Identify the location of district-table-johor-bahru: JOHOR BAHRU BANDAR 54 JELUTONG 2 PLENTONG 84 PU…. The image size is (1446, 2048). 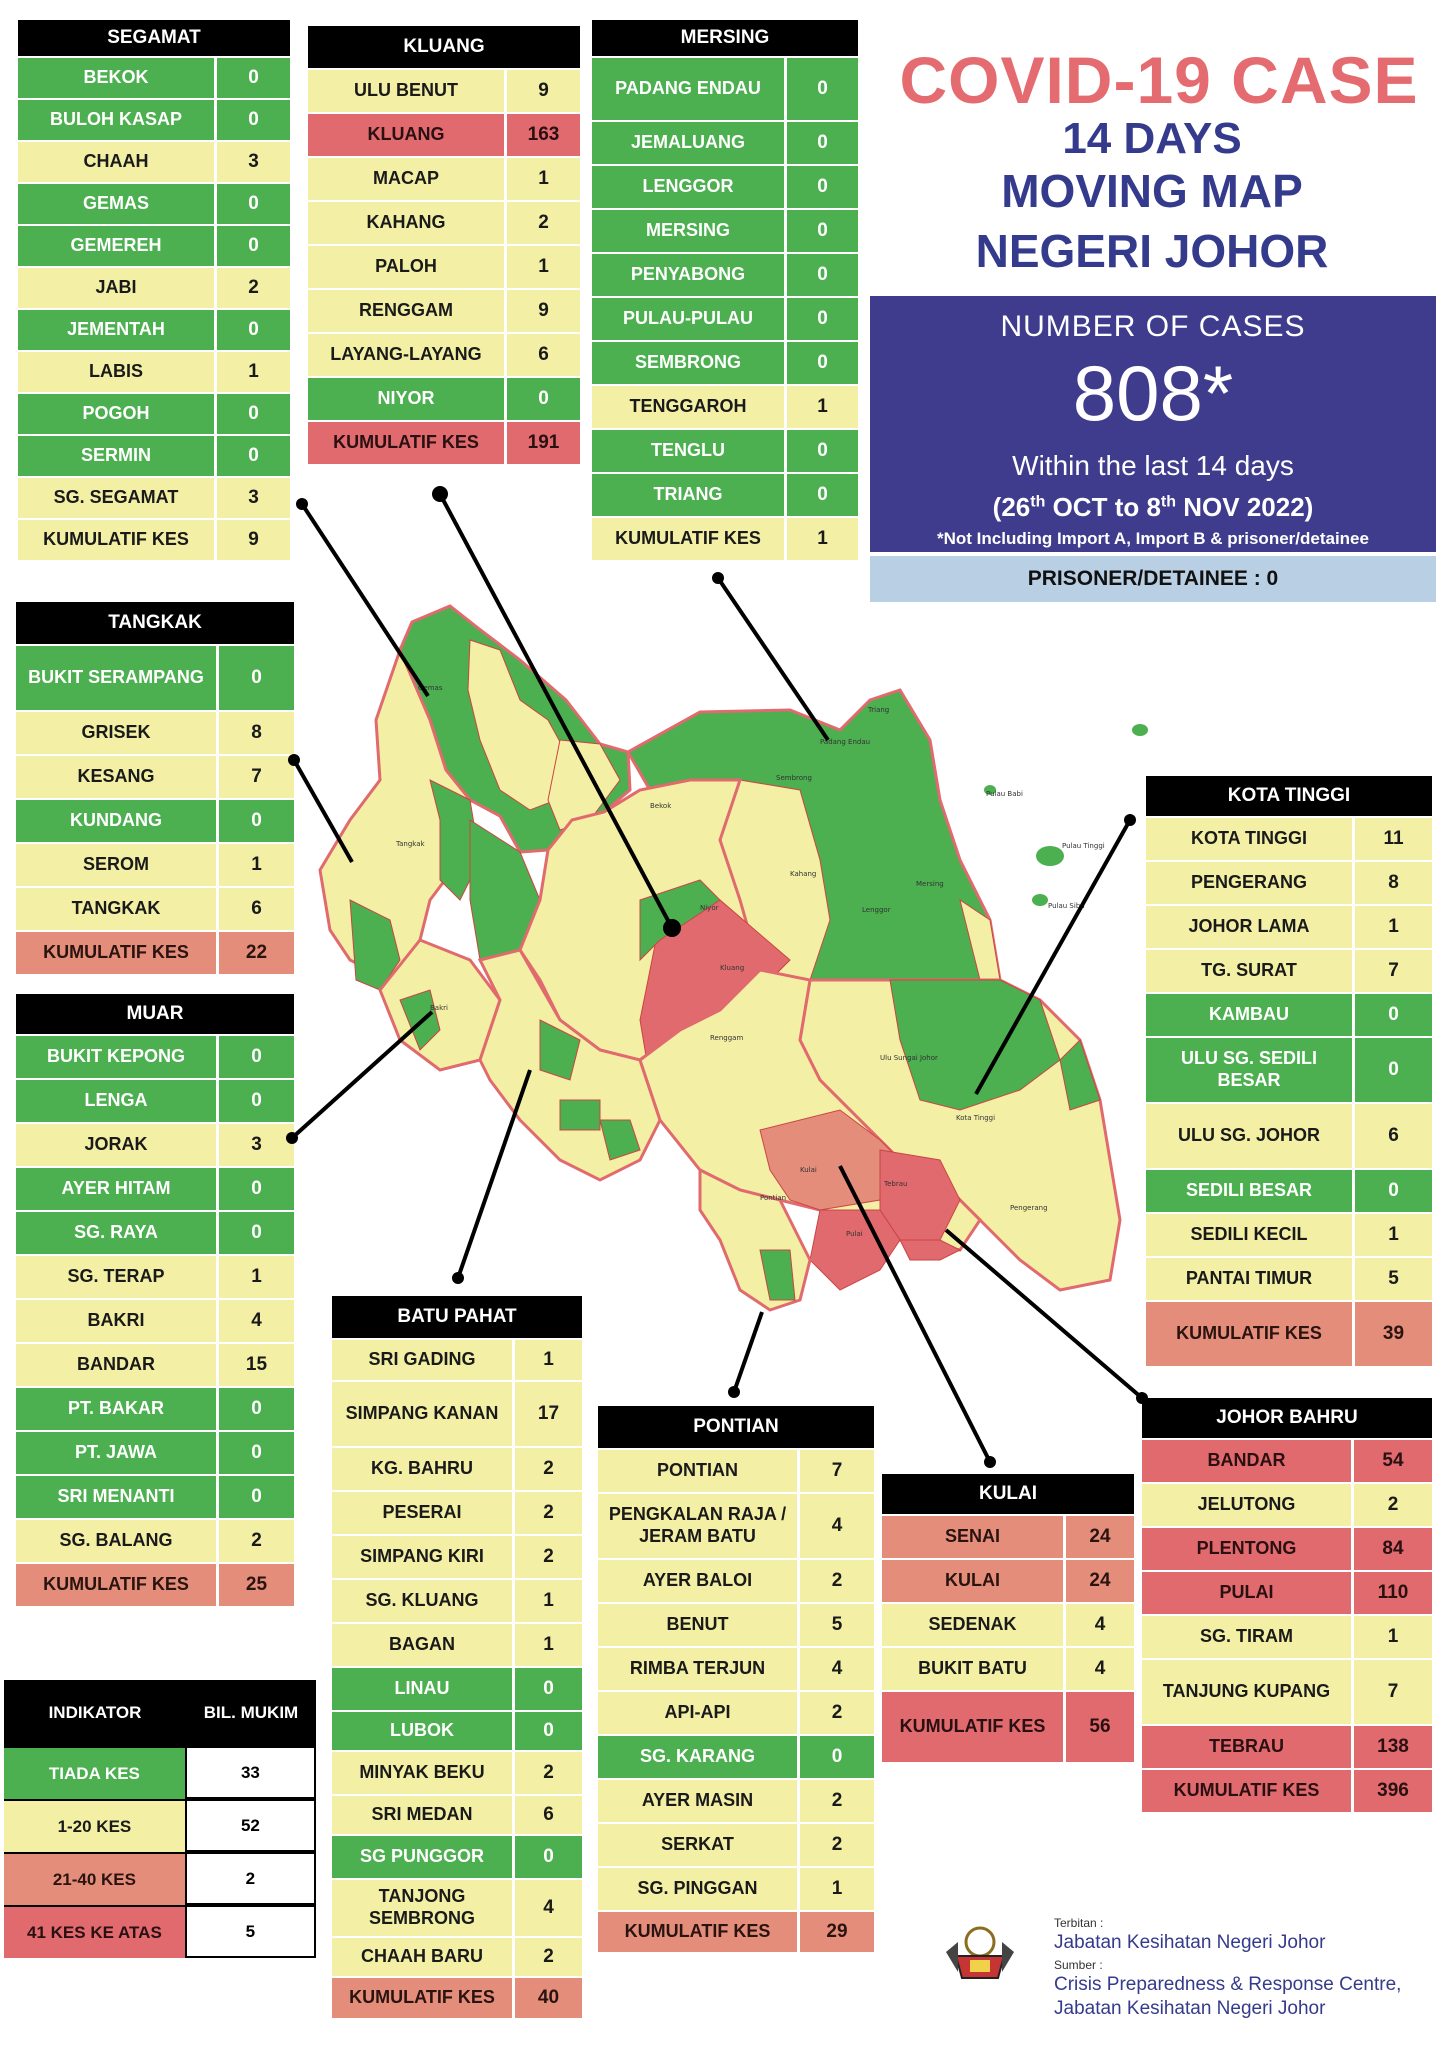
(1287, 1605).